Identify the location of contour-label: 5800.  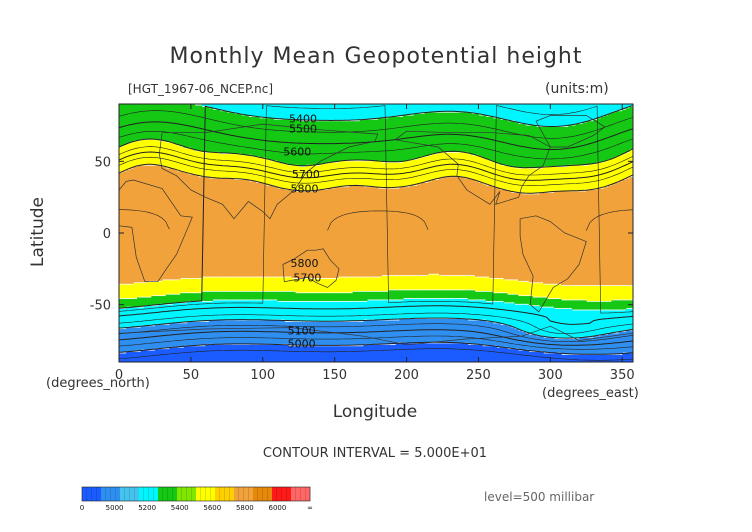
(304, 263).